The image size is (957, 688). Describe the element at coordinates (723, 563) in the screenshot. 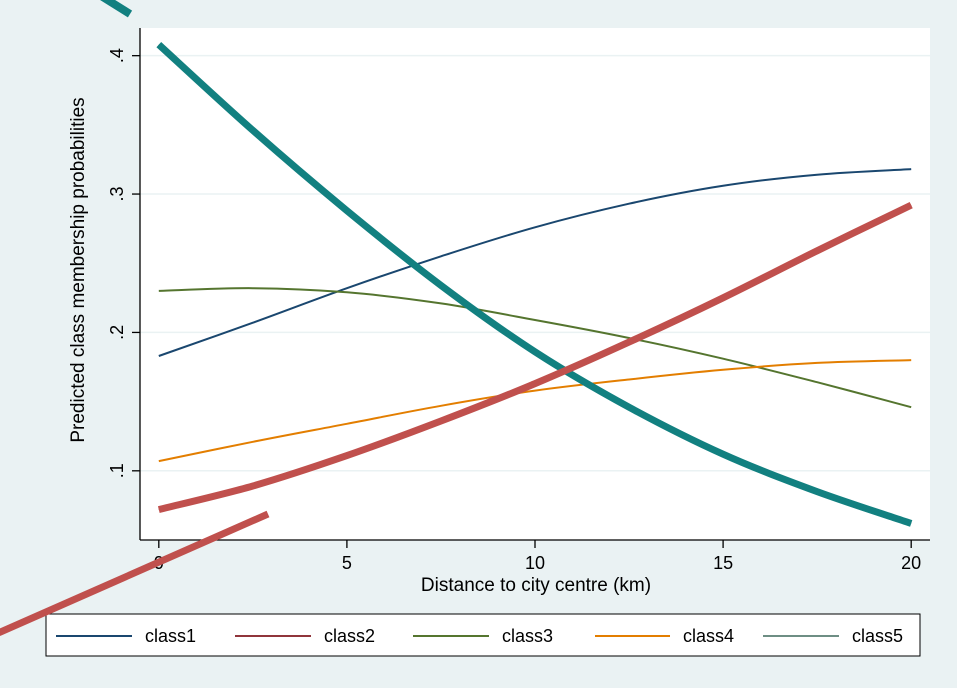

I see `x-tick-label: 15` at that location.